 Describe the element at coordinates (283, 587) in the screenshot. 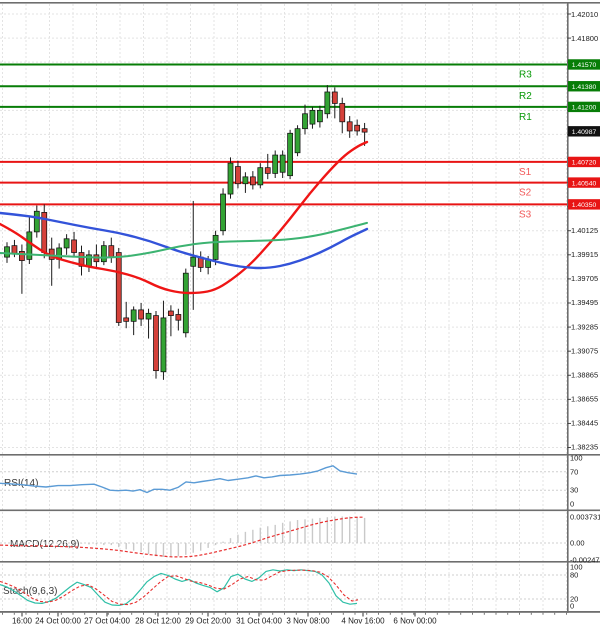

I see `stochastic-panel: Stoch(9,6,3)` at that location.